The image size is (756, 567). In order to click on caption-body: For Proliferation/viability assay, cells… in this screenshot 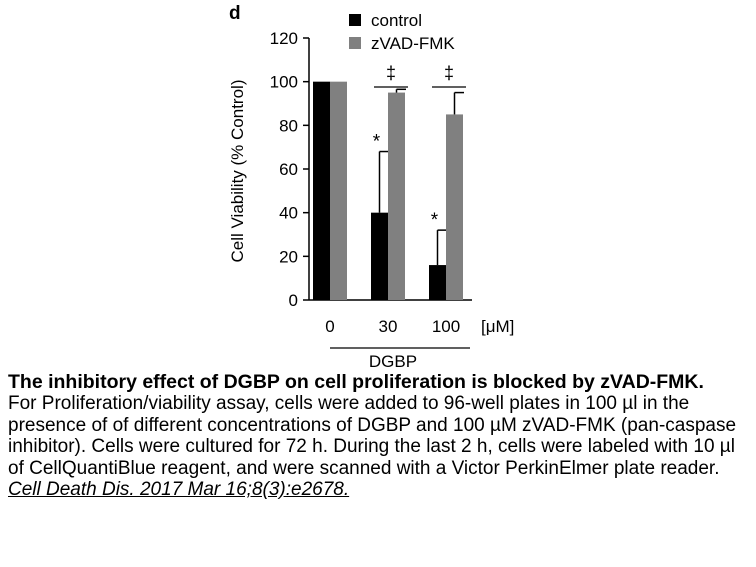, I will do `click(372, 436)`.